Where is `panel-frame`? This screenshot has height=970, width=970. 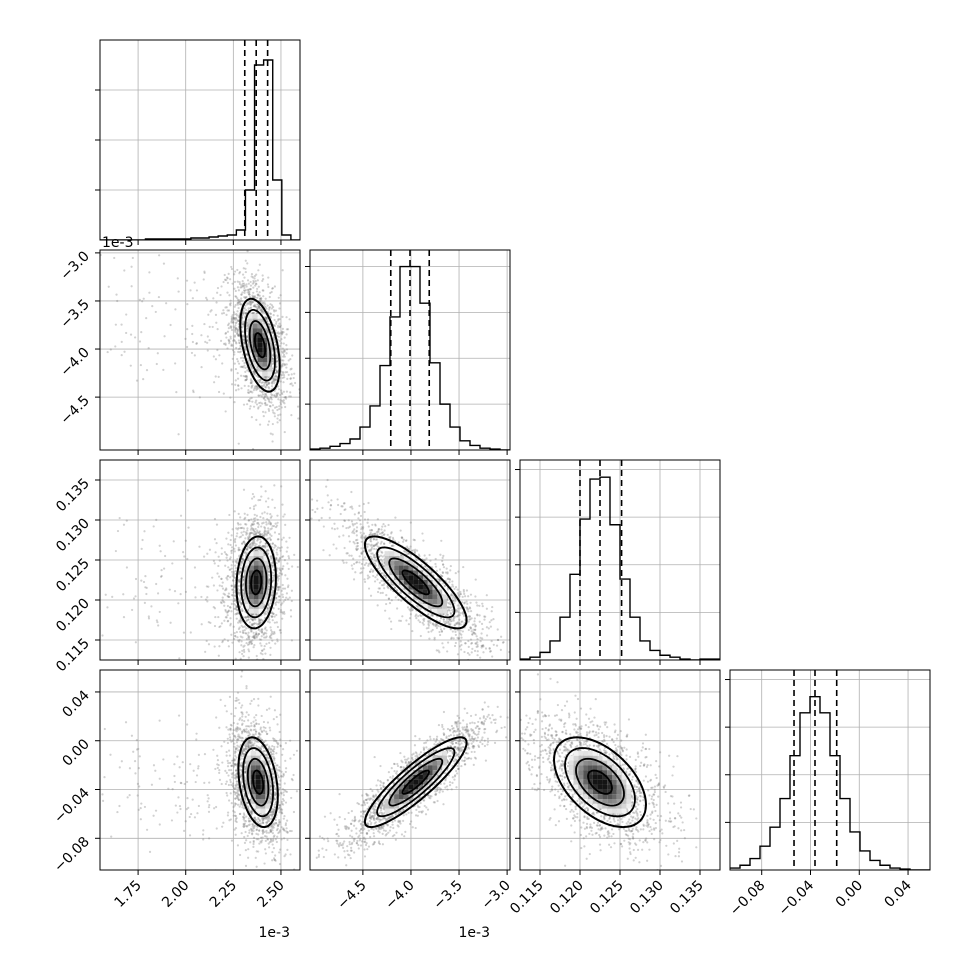 panel-frame is located at coordinates (410, 350).